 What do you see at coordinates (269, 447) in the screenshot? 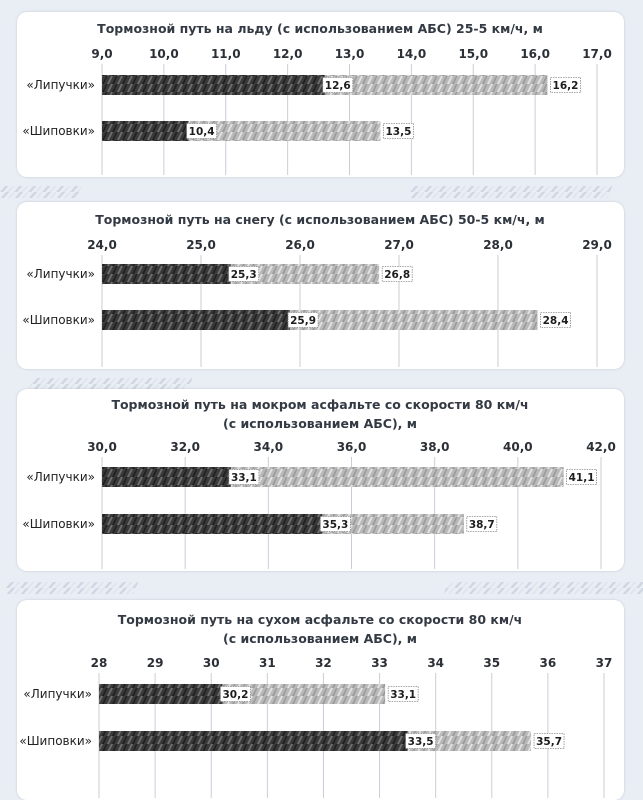
I see `x-tick-label: 34,0` at bounding box center [269, 447].